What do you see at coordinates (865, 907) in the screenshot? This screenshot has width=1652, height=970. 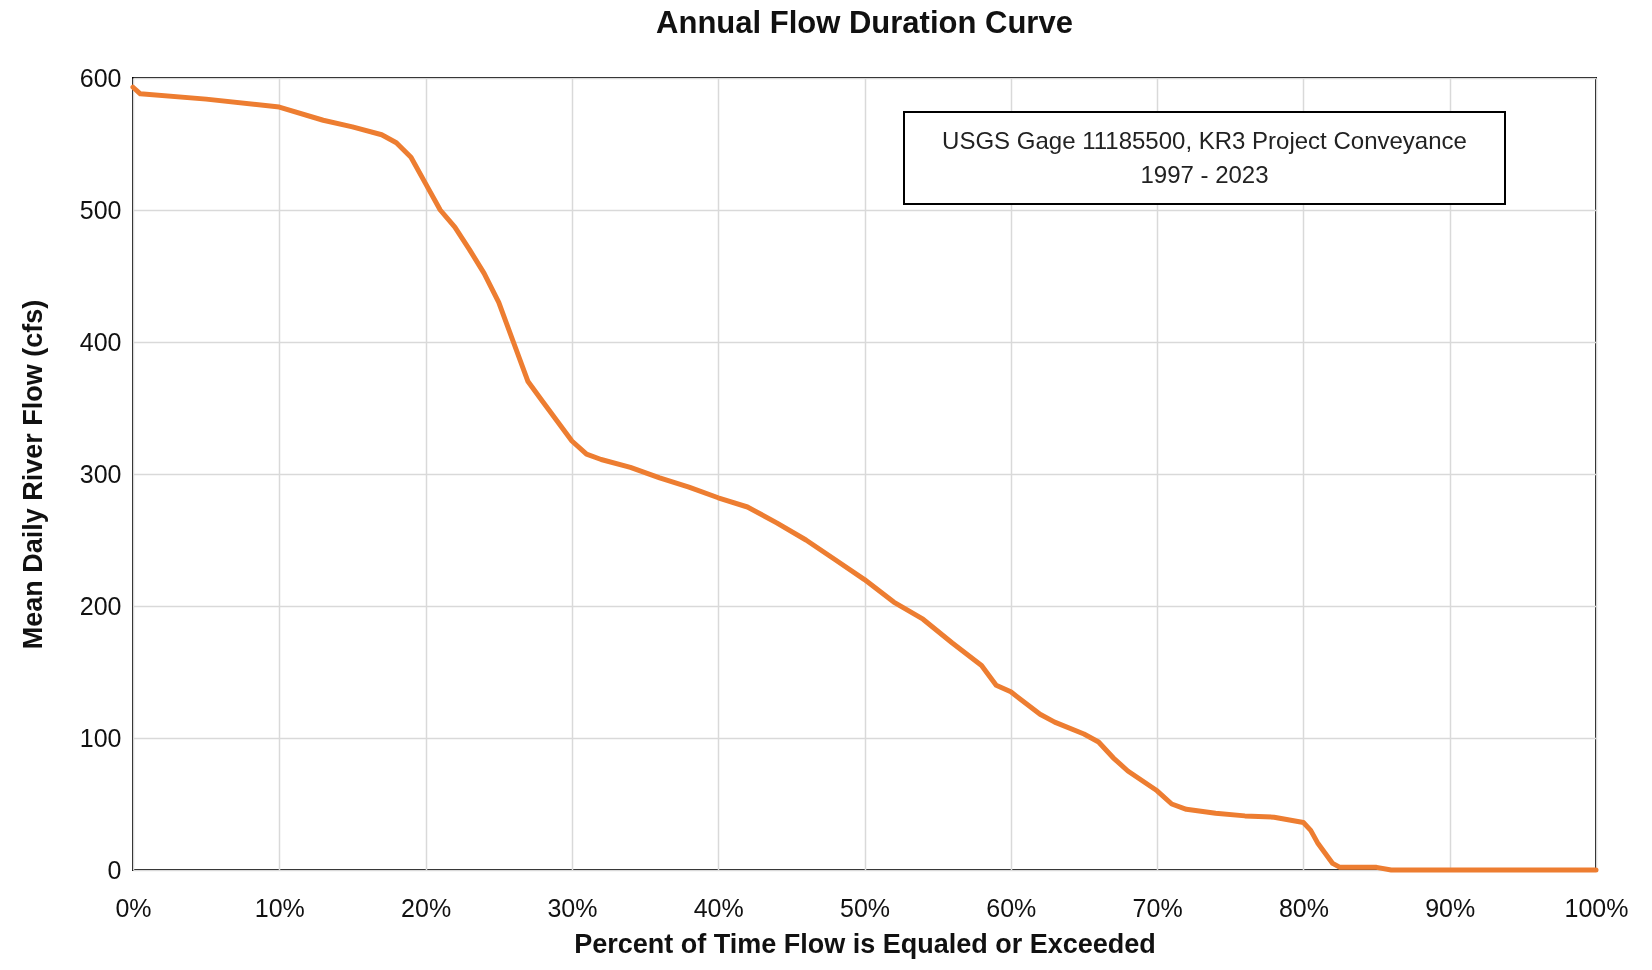 I see `x-tick-label: 50%` at bounding box center [865, 907].